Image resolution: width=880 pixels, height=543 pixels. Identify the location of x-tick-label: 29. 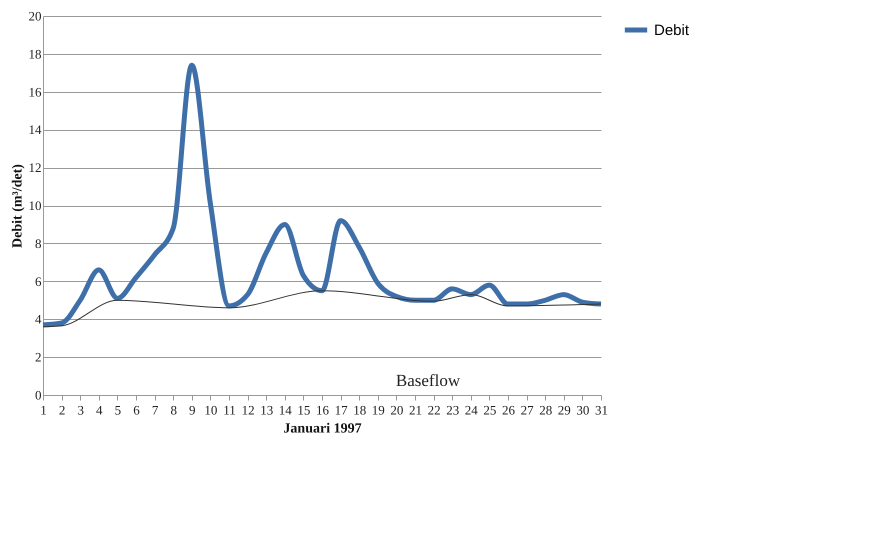
(564, 410).